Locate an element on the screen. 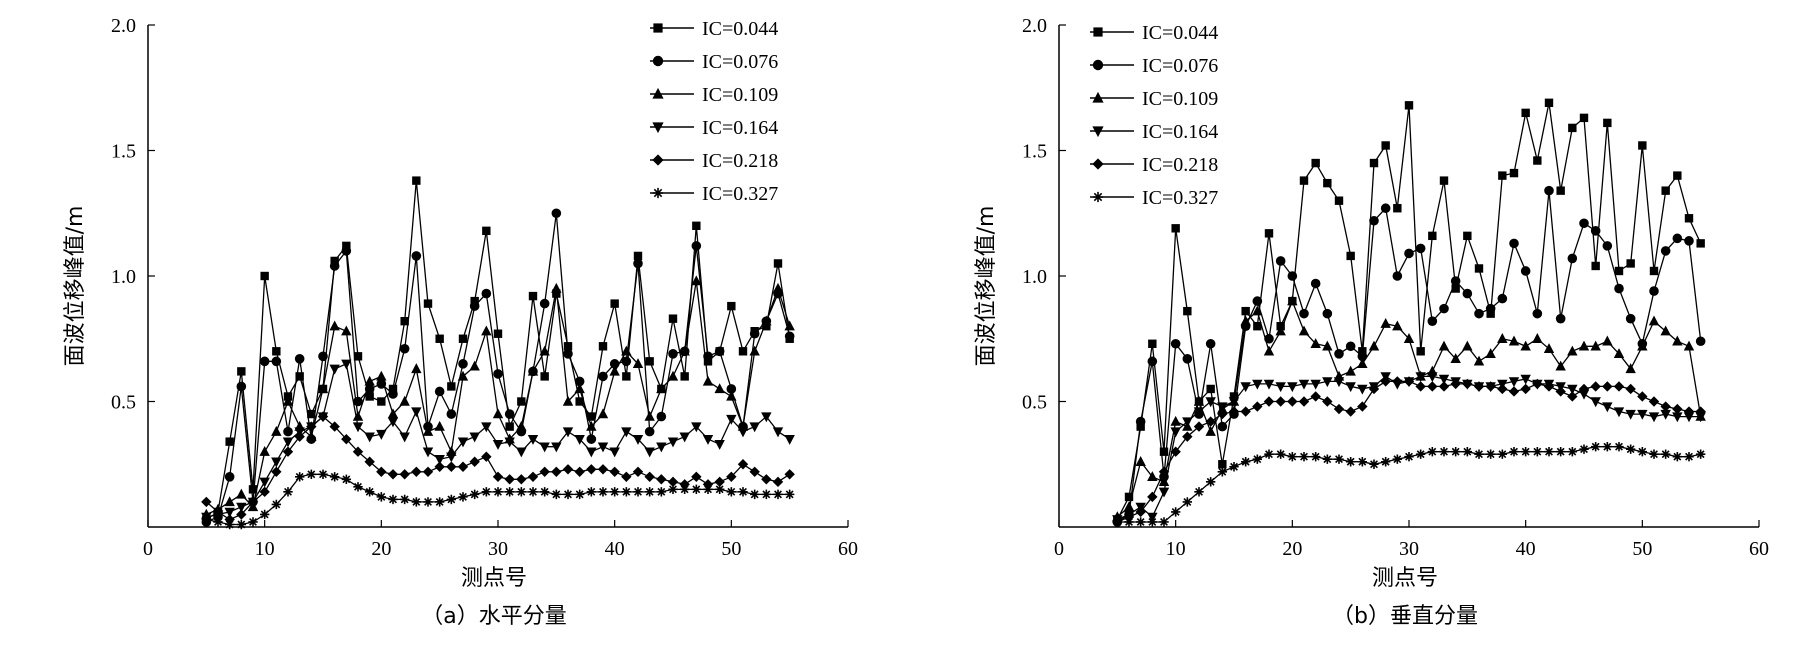 The image size is (1808, 651). legend-label: IC=0.109 is located at coordinates (740, 95).